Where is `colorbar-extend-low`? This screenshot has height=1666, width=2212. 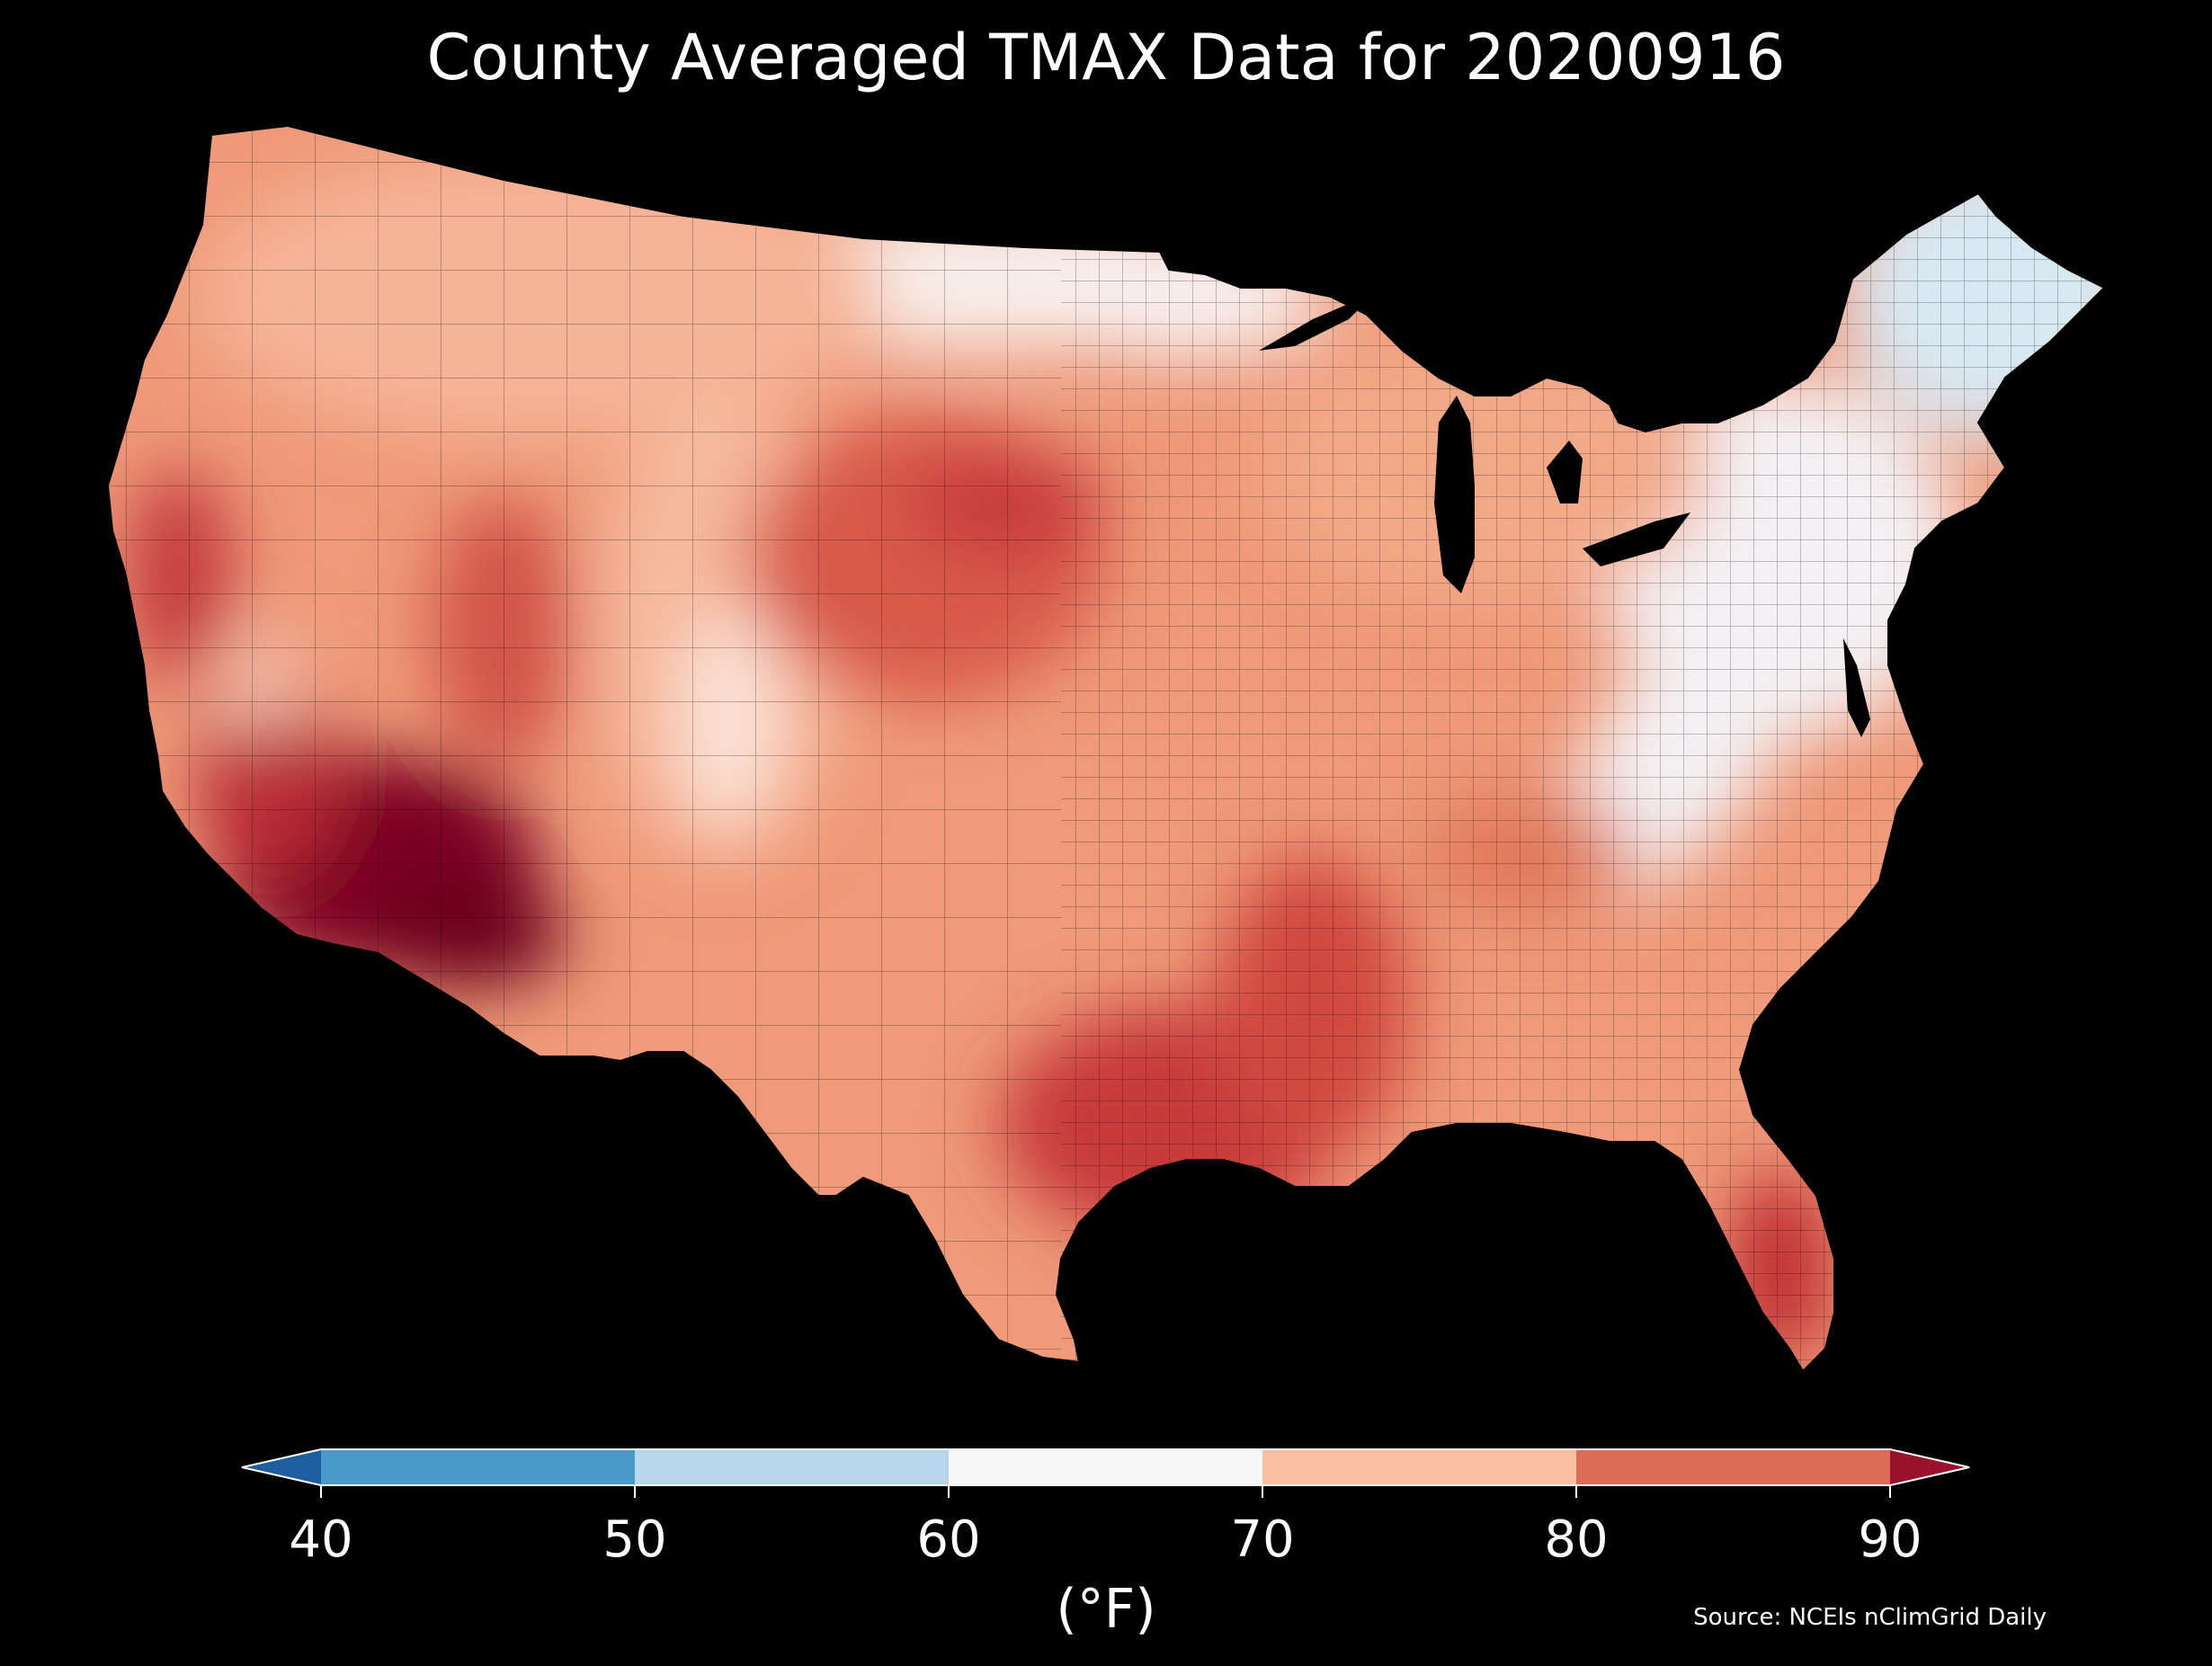
colorbar-extend-low is located at coordinates (281, 1467).